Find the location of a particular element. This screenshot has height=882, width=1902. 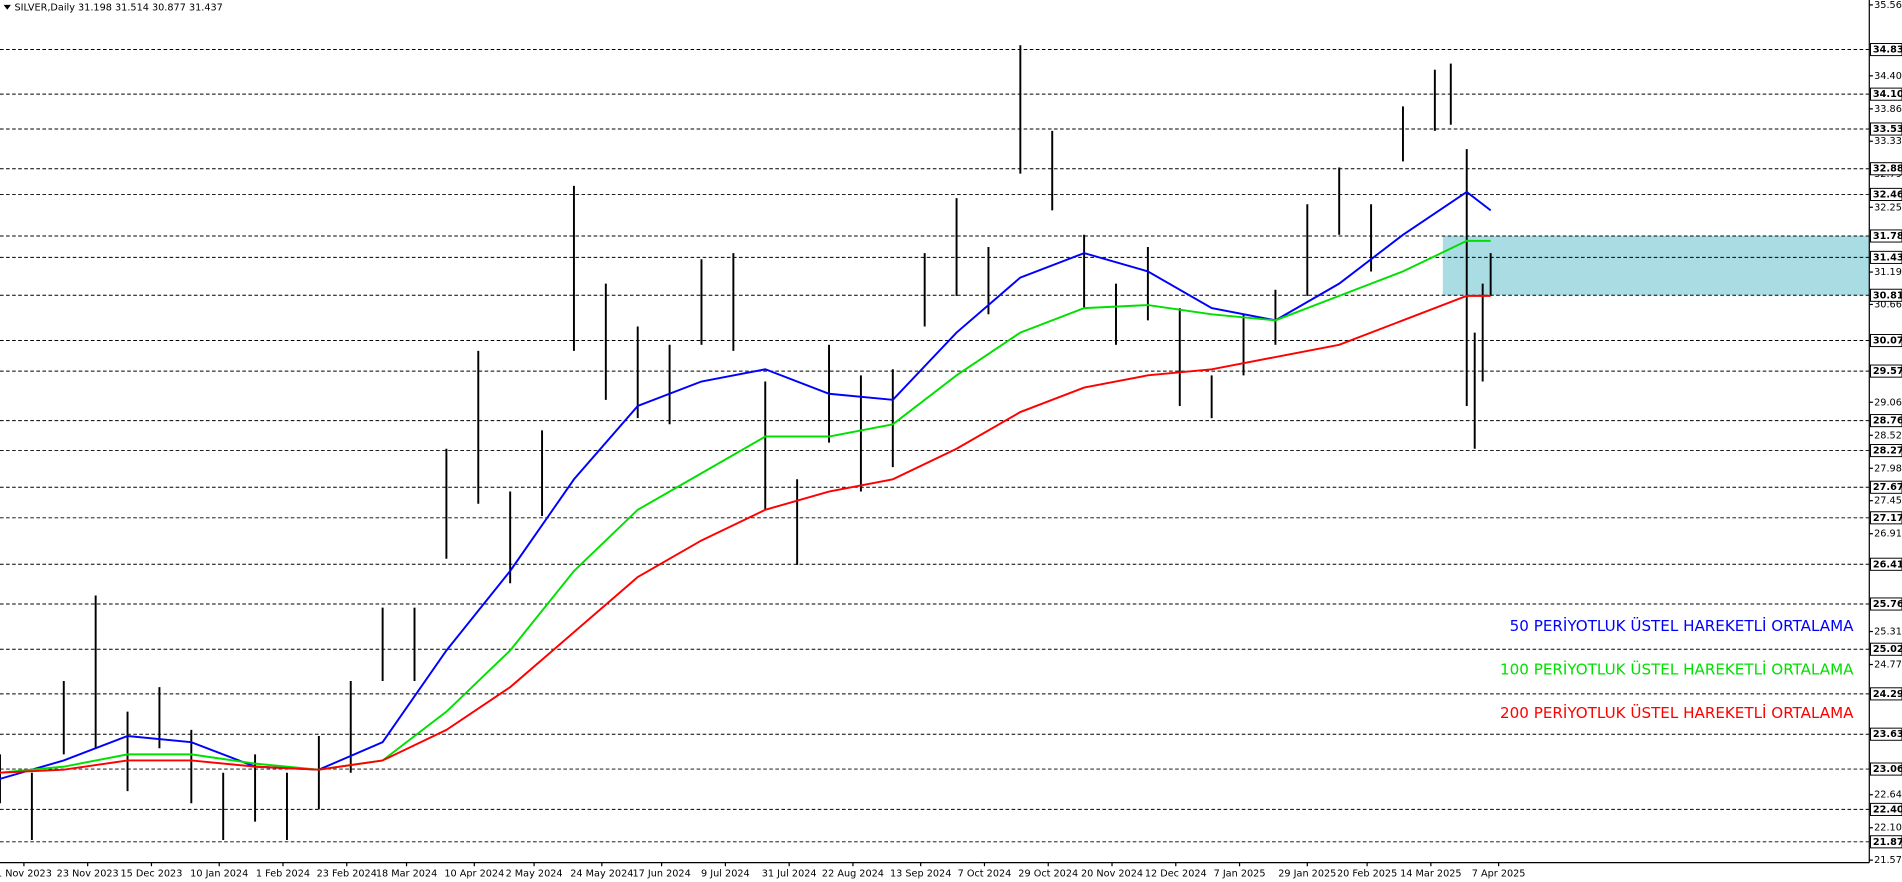

level-label: 21.87 is located at coordinates (1887, 842).